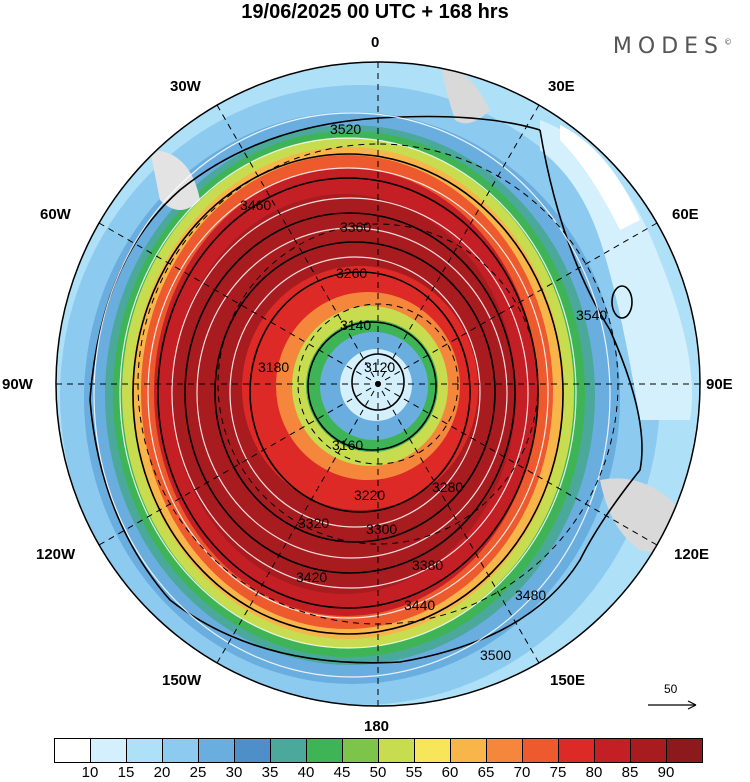 Image resolution: width=750 pixels, height=782 pixels. What do you see at coordinates (313, 523) in the screenshot?
I see `contour-label-3320: 3320` at bounding box center [313, 523].